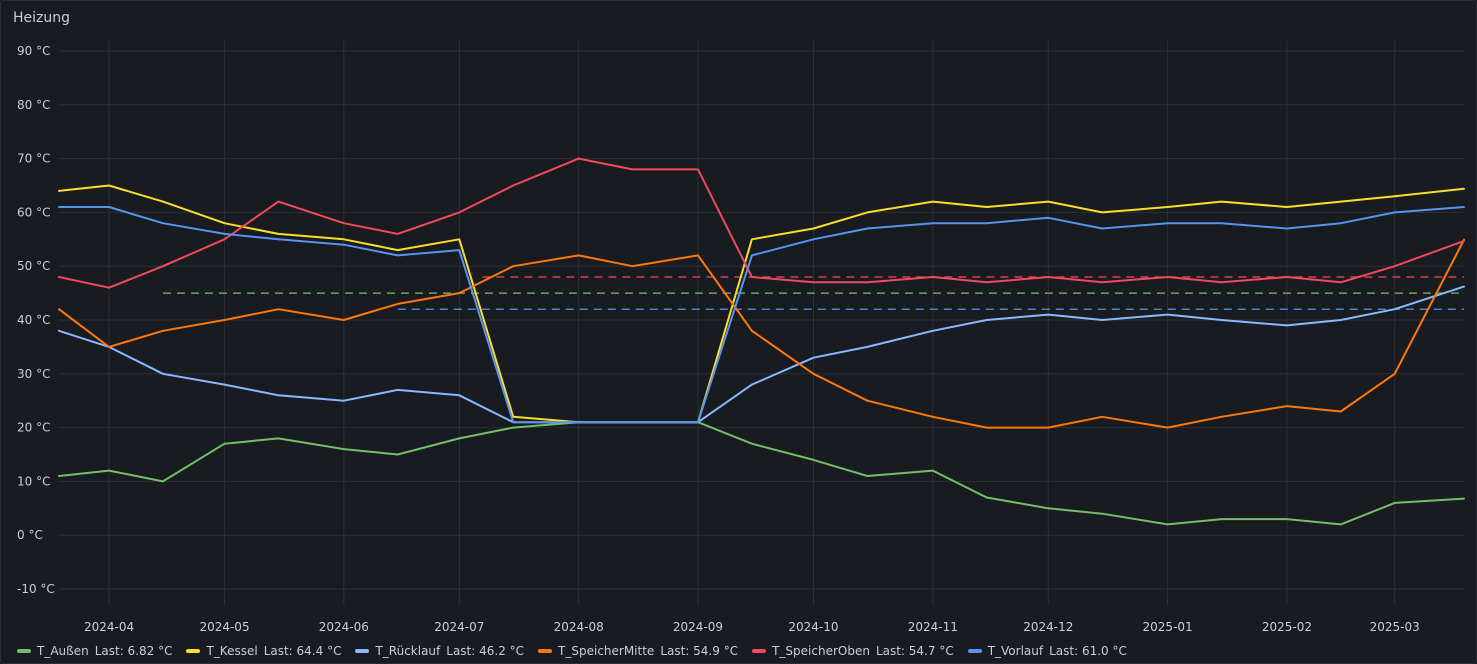 This screenshot has width=1477, height=664. What do you see at coordinates (33, 51) in the screenshot?
I see `y-tick-label: 90 °C` at bounding box center [33, 51].